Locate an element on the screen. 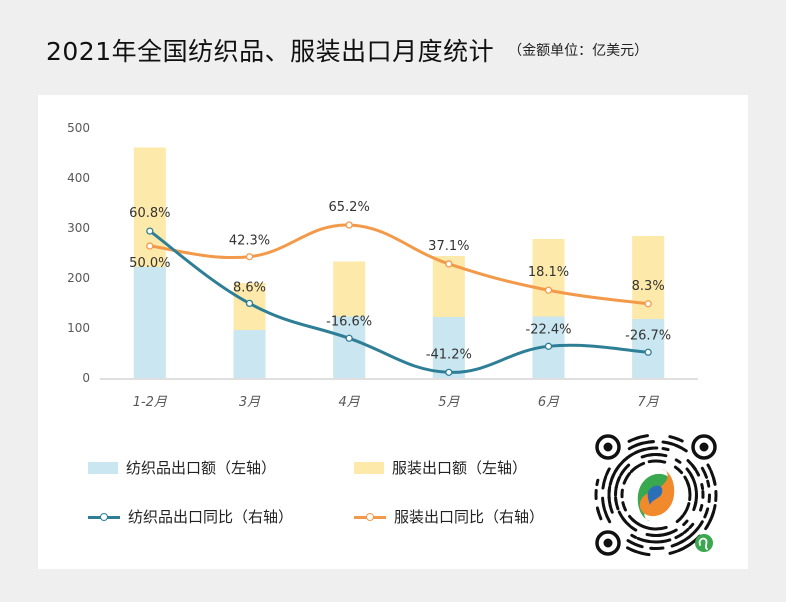  legend-swatch-textile-bar is located at coordinates (103, 467).